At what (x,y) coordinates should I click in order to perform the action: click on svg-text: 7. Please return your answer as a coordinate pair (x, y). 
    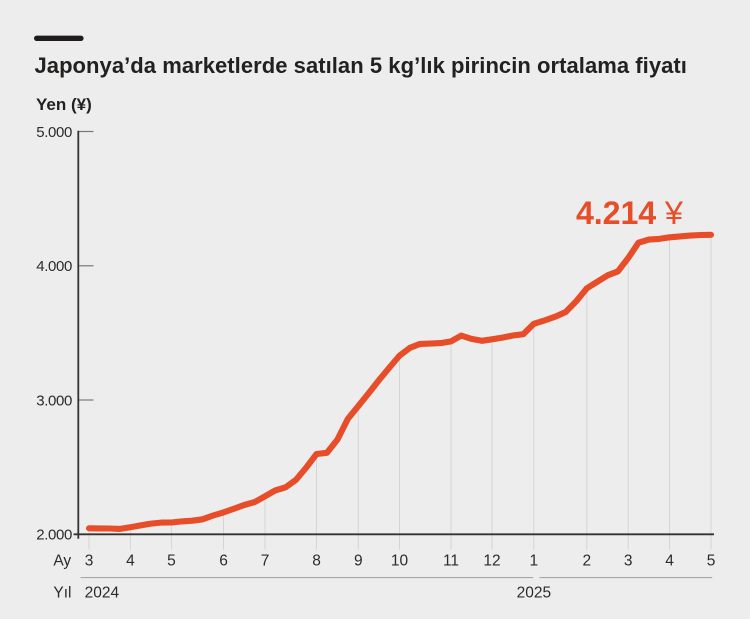
    Looking at the image, I should click on (265, 561).